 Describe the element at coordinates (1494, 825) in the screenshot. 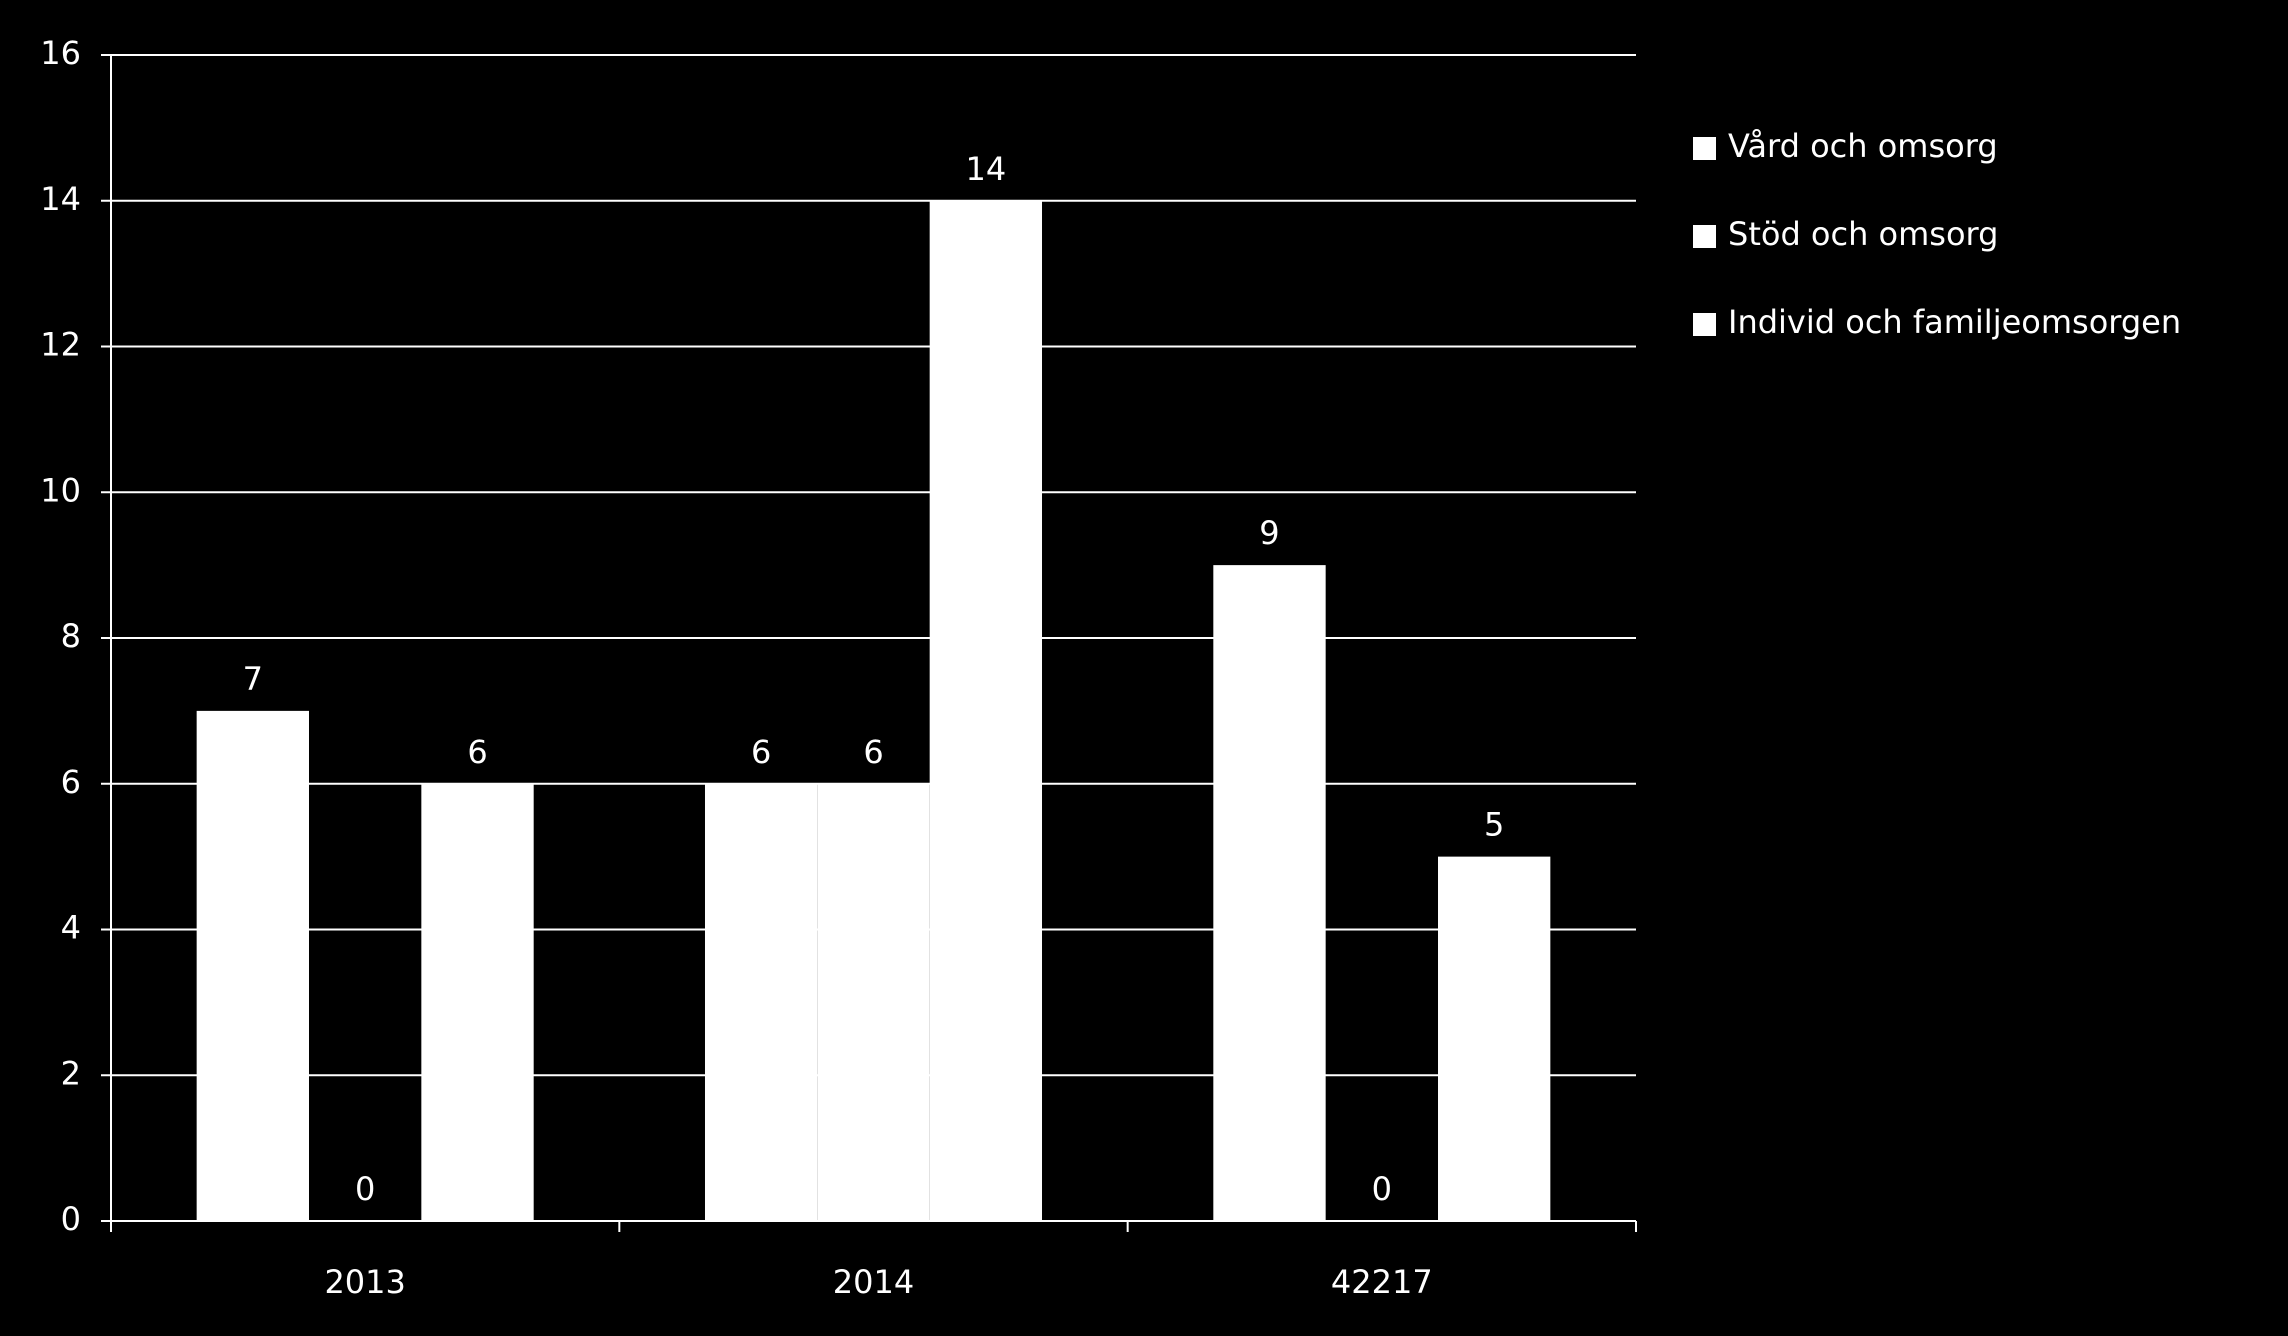

I see `data-label: 5` at that location.